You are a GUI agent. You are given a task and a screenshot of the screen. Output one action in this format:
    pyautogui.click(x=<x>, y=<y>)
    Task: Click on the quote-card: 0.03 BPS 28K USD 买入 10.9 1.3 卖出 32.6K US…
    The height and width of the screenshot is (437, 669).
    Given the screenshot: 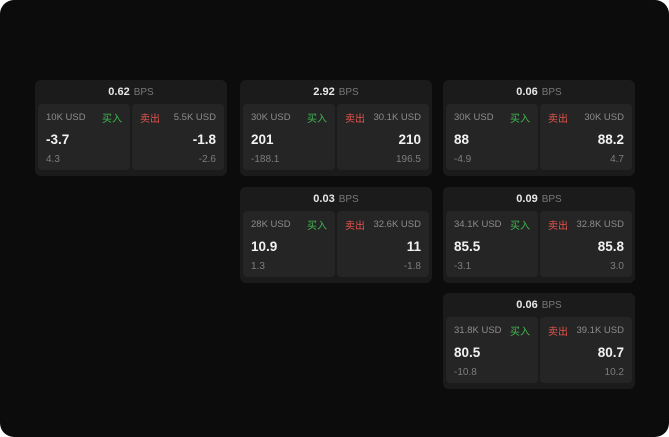 What is the action you would take?
    pyautogui.click(x=336, y=235)
    